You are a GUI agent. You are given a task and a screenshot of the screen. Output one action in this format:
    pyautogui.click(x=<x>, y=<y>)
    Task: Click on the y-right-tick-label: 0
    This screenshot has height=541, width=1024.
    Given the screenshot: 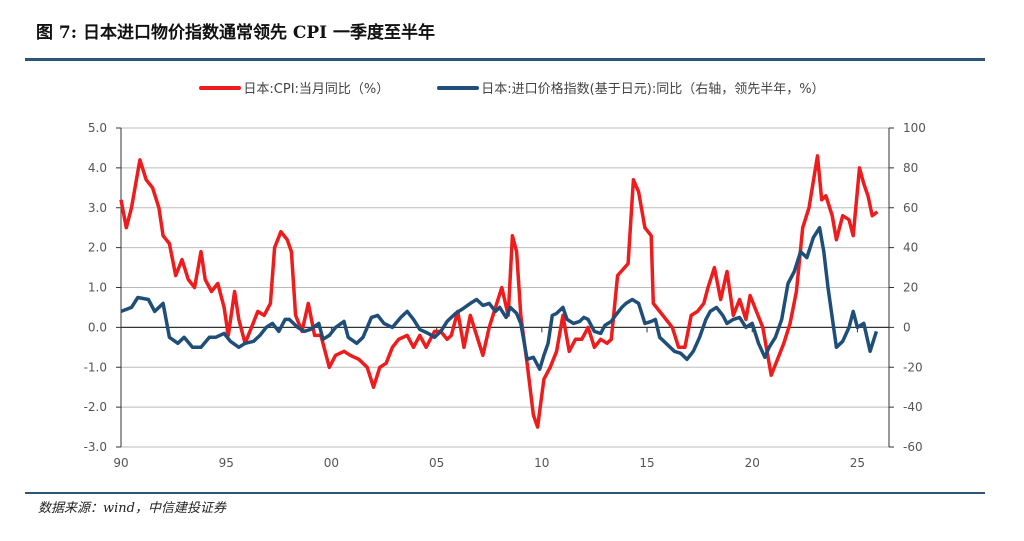 What is the action you would take?
    pyautogui.click(x=907, y=327)
    